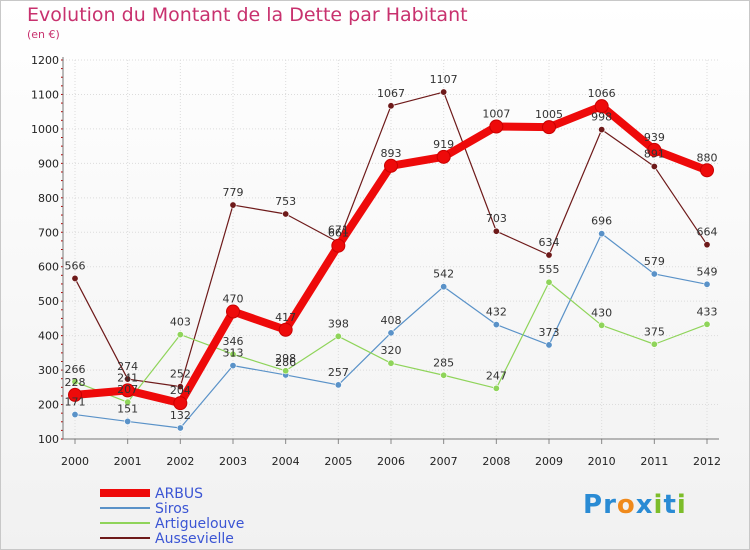 The width and height of the screenshot is (750, 550). What do you see at coordinates (172, 509) in the screenshot?
I see `legend-label: Siros` at bounding box center [172, 509].